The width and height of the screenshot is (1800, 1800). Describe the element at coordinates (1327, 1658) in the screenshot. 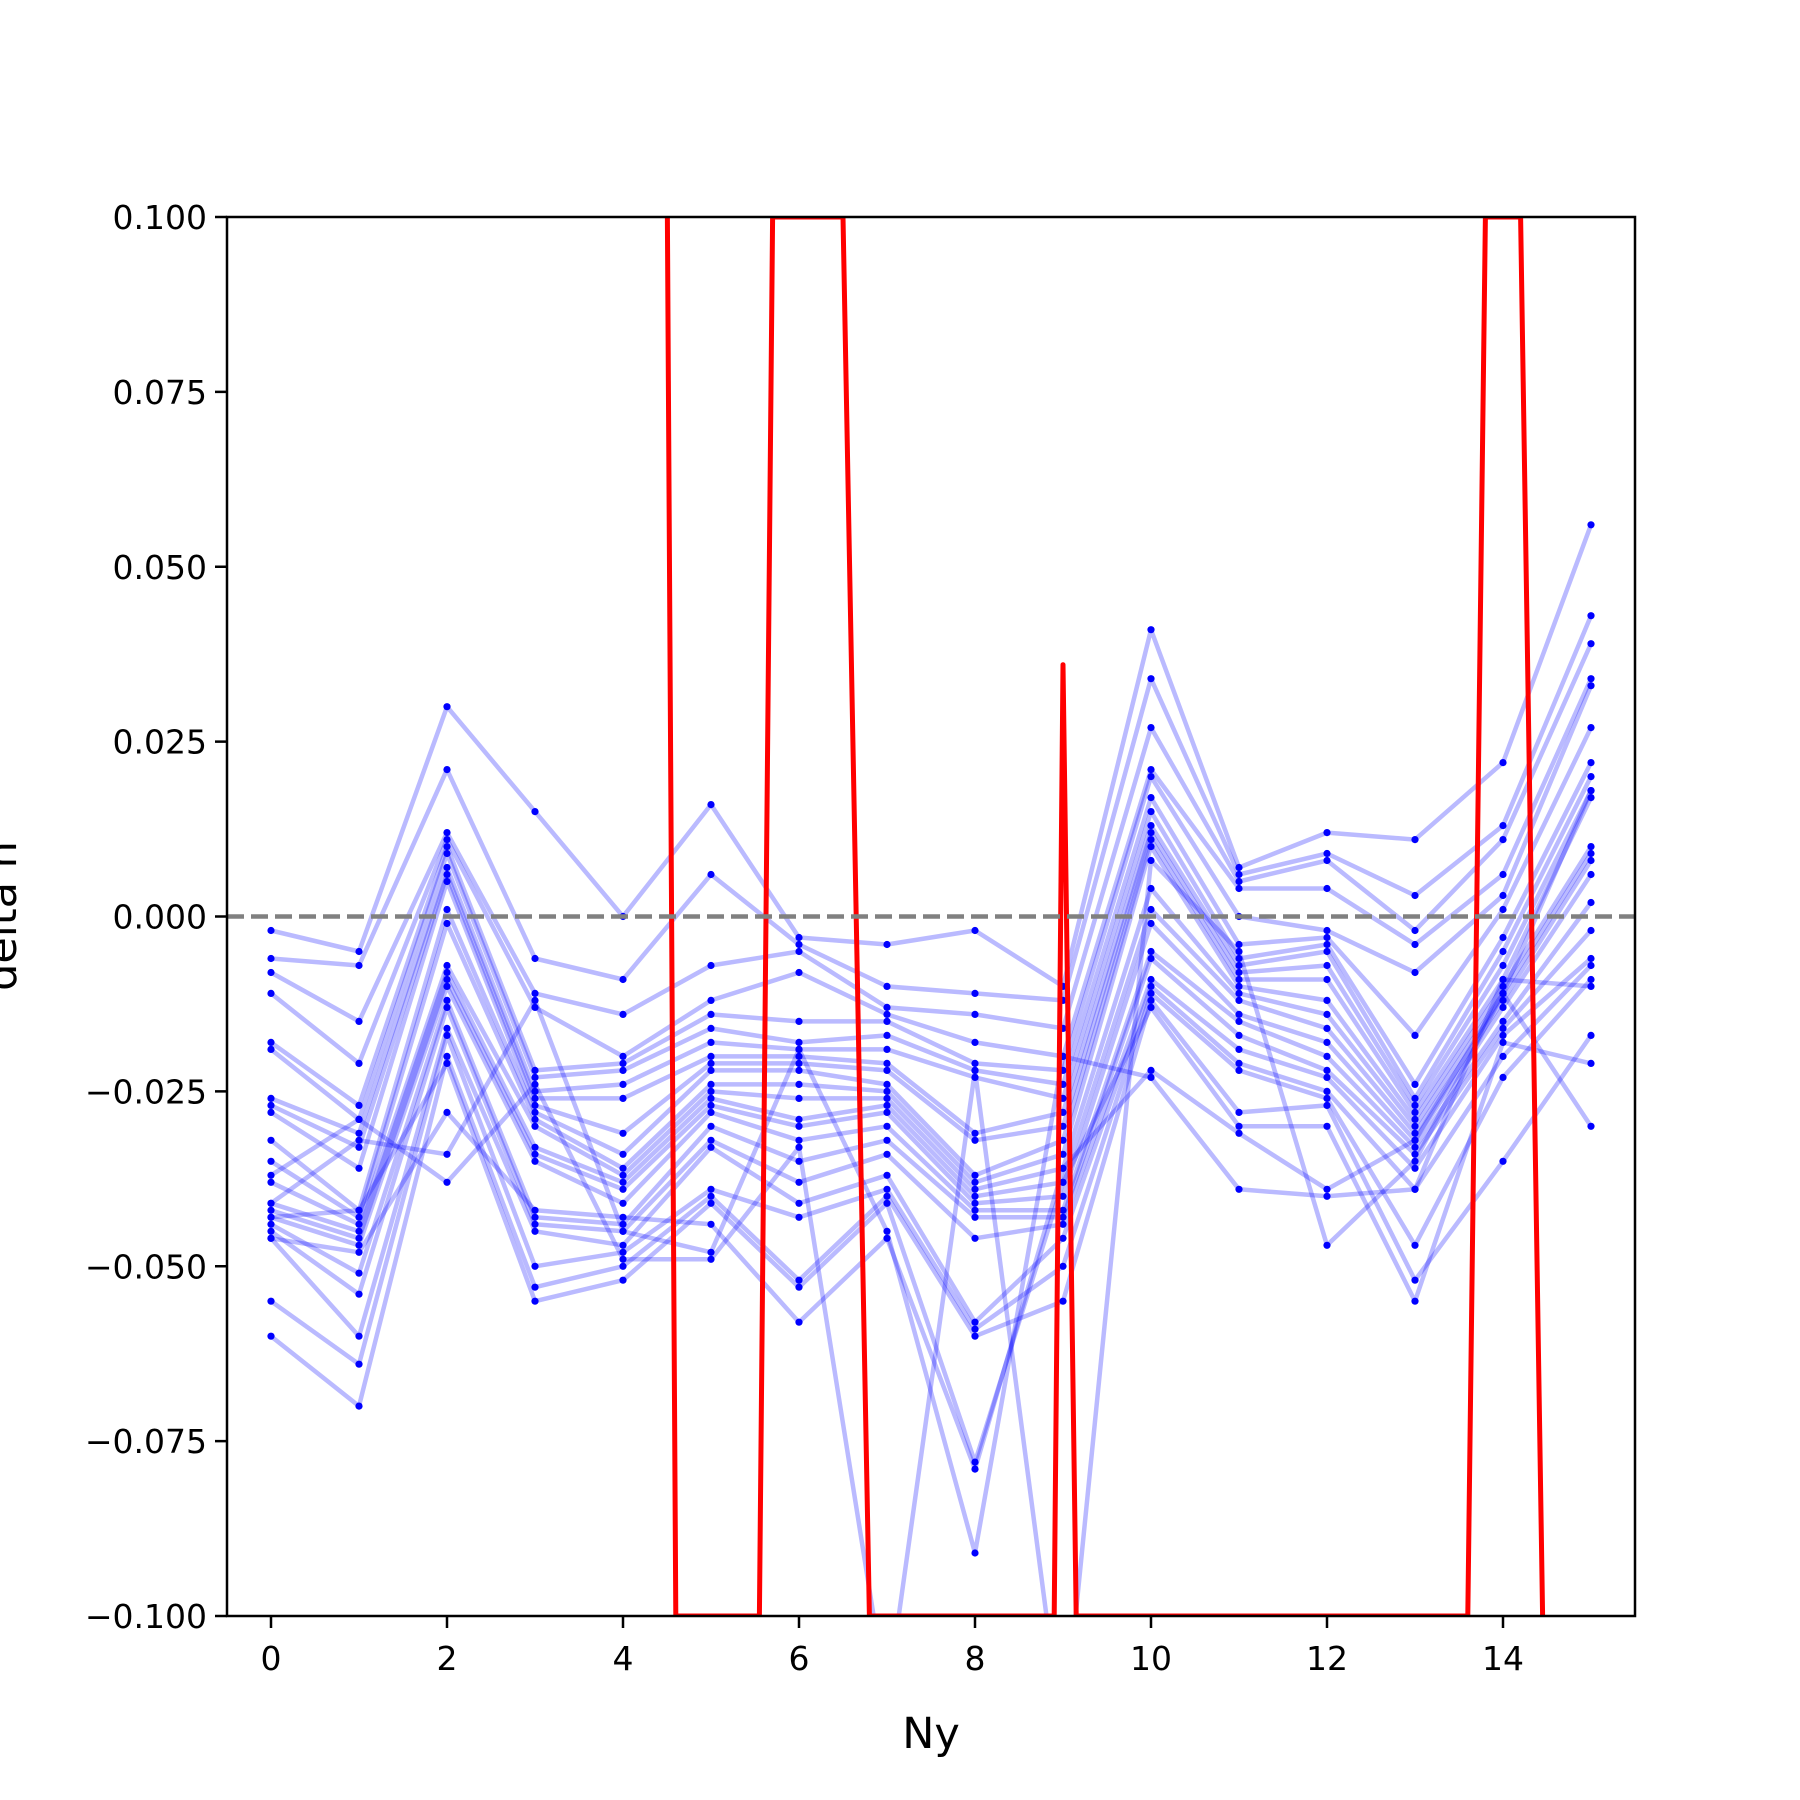

I see `x-tick-label: 12` at that location.